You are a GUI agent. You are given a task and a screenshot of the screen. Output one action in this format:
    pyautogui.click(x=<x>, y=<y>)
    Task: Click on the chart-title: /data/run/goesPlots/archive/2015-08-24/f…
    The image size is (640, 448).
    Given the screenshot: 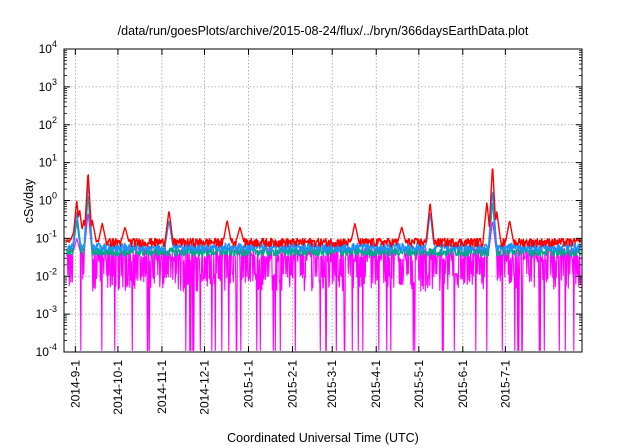 What is the action you would take?
    pyautogui.click(x=323, y=31)
    